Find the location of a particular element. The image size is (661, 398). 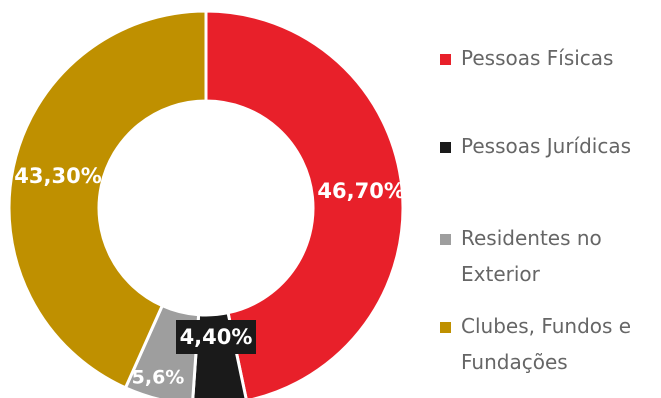

legend-label: Pessoas Jurídicas is located at coordinates (546, 146).